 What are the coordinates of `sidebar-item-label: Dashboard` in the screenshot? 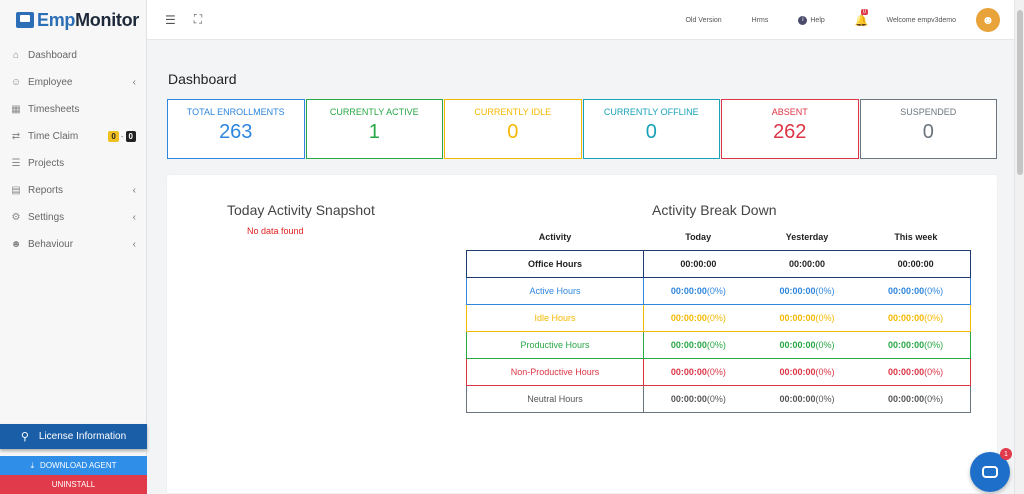 It's located at (52, 55).